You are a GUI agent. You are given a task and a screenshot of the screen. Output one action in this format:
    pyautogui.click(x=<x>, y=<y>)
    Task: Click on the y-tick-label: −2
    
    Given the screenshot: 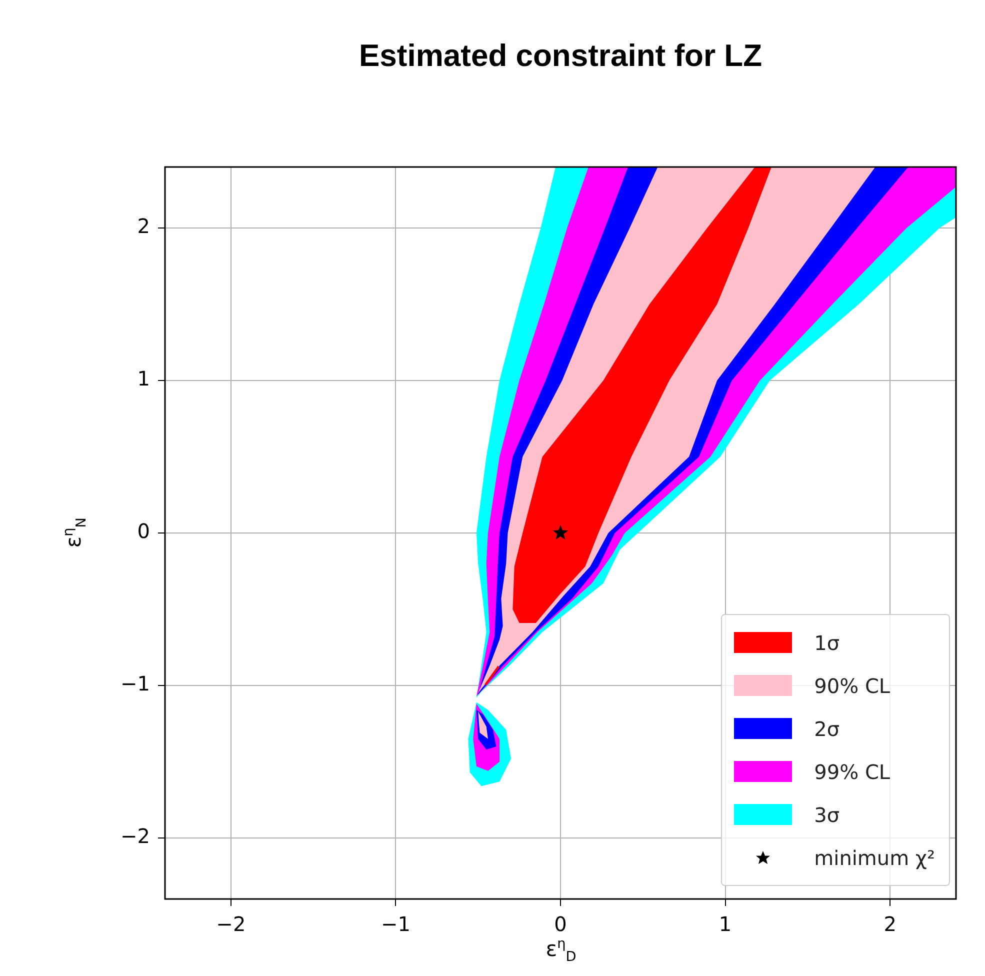 What is the action you would take?
    pyautogui.click(x=135, y=836)
    